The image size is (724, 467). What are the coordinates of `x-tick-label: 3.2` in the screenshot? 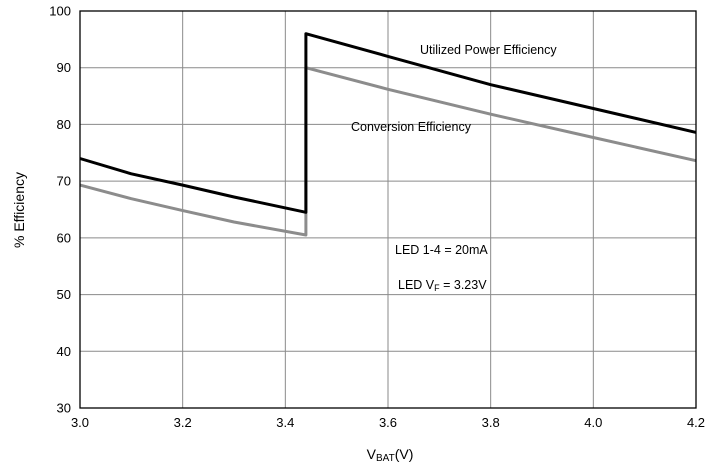 It's located at (183, 422).